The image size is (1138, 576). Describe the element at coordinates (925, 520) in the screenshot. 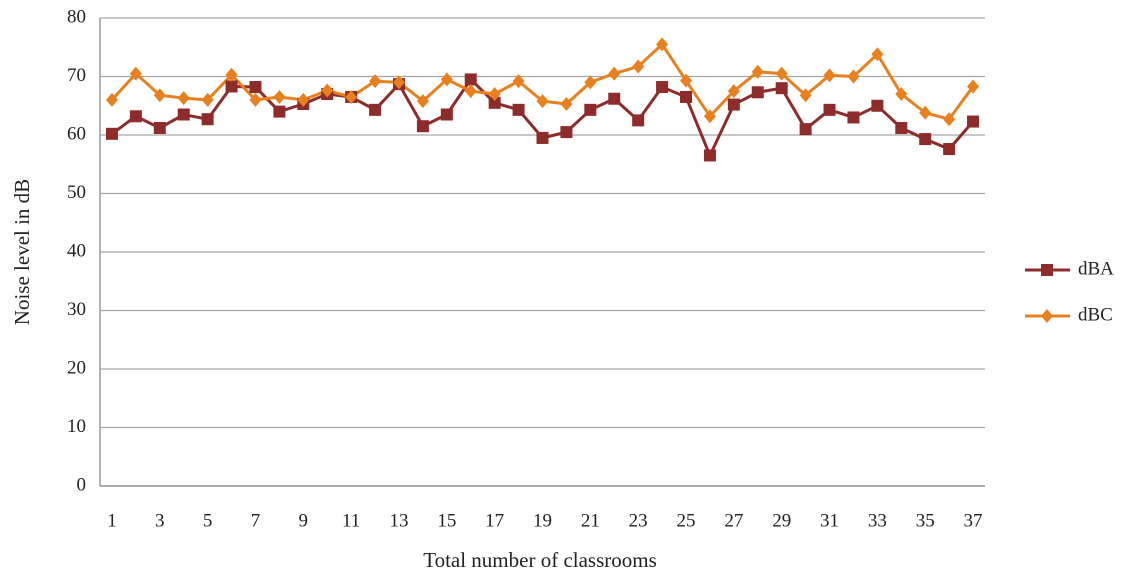

I see `x-tick-label: 35` at that location.